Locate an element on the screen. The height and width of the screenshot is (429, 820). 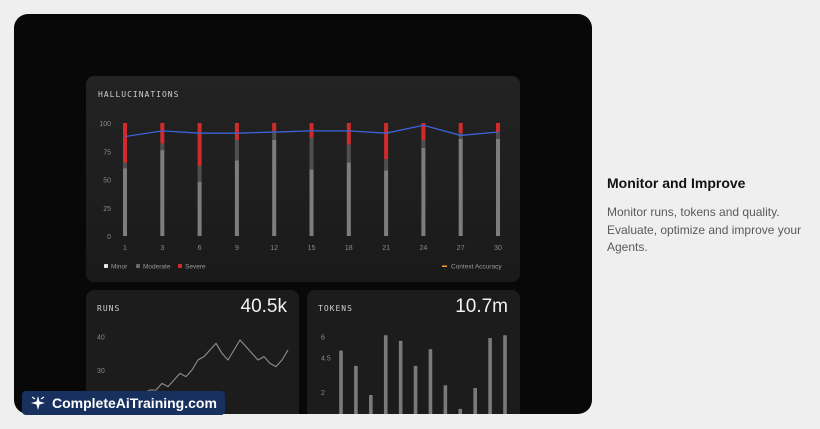
severe-legend-label: Severe is located at coordinates (195, 267).